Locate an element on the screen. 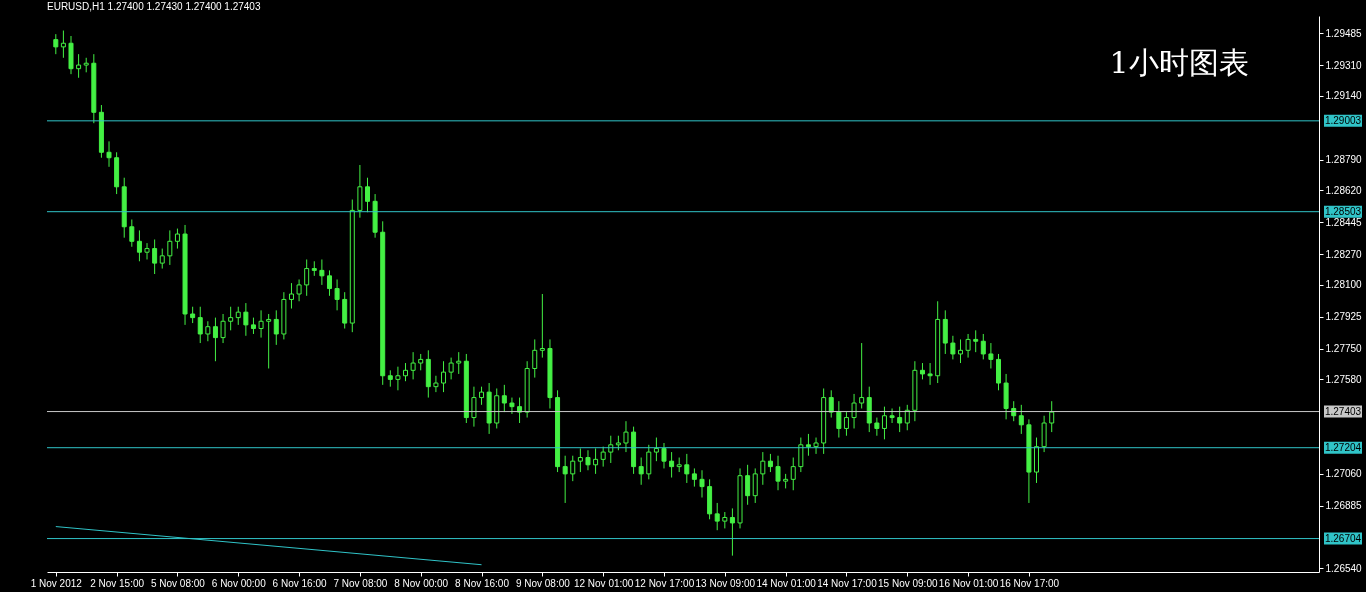 The height and width of the screenshot is (592, 1366). x-tick-label: 12 Nov 17:00 is located at coordinates (664, 583).